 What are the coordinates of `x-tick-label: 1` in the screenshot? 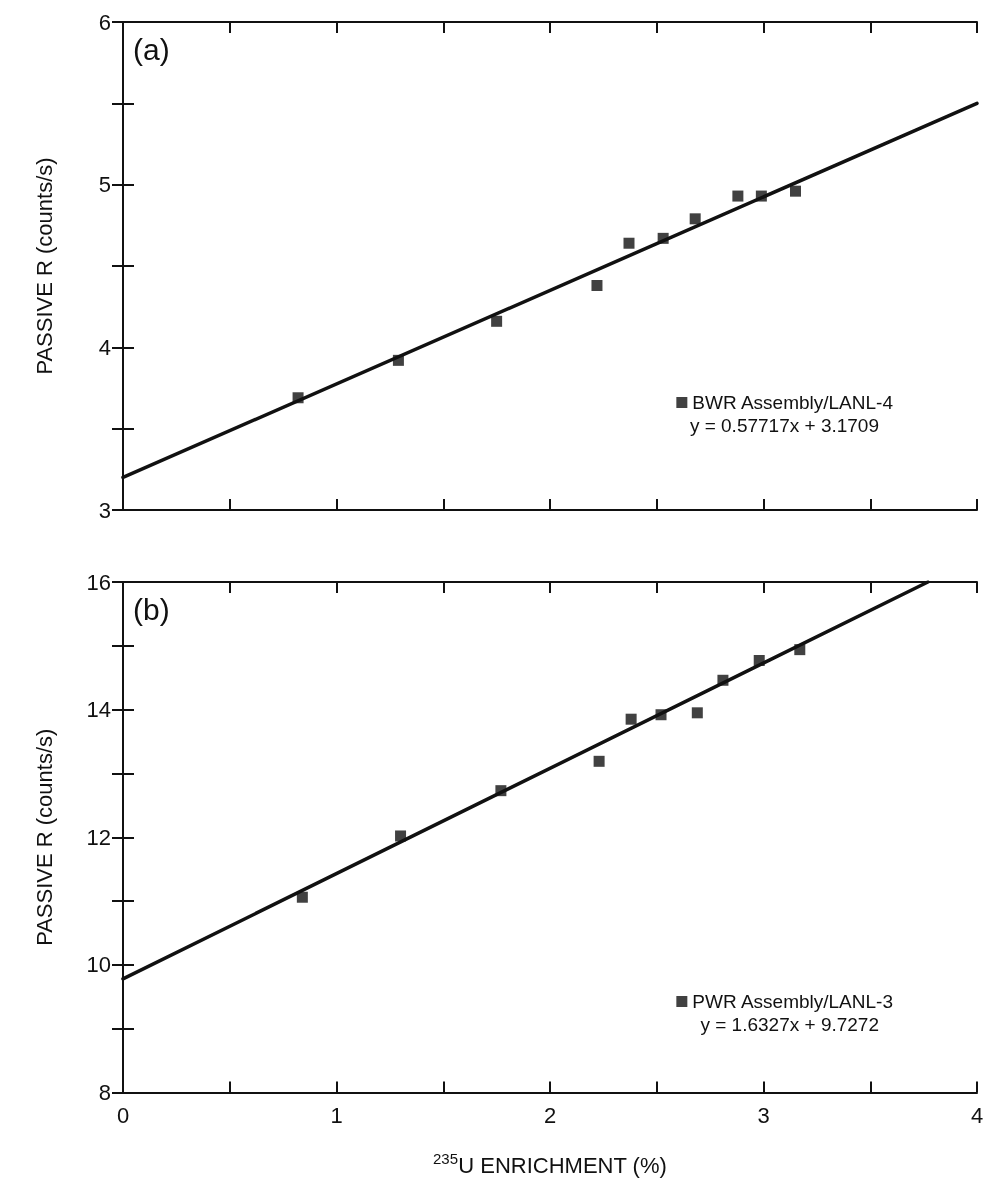 It's located at (336, 1115).